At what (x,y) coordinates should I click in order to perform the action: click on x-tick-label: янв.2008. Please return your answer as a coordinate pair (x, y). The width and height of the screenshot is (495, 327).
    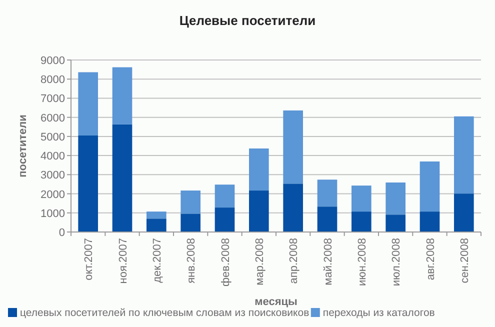
    Looking at the image, I should click on (192, 261).